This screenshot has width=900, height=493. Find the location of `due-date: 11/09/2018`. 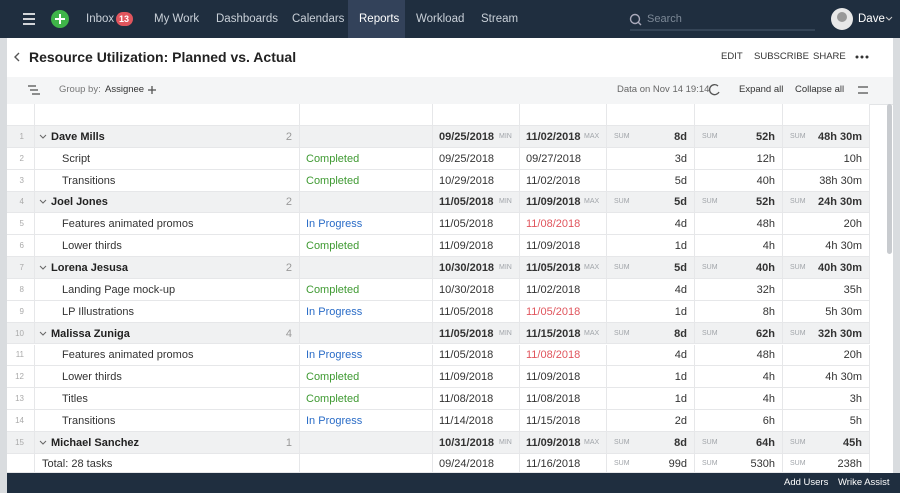

due-date: 11/09/2018 is located at coordinates (553, 246).